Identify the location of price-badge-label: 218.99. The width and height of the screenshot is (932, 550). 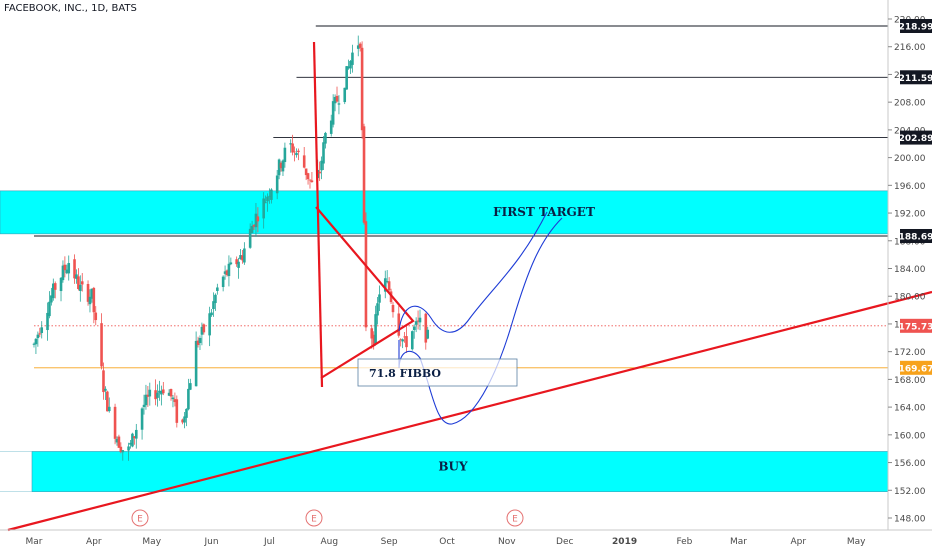
(915, 27).